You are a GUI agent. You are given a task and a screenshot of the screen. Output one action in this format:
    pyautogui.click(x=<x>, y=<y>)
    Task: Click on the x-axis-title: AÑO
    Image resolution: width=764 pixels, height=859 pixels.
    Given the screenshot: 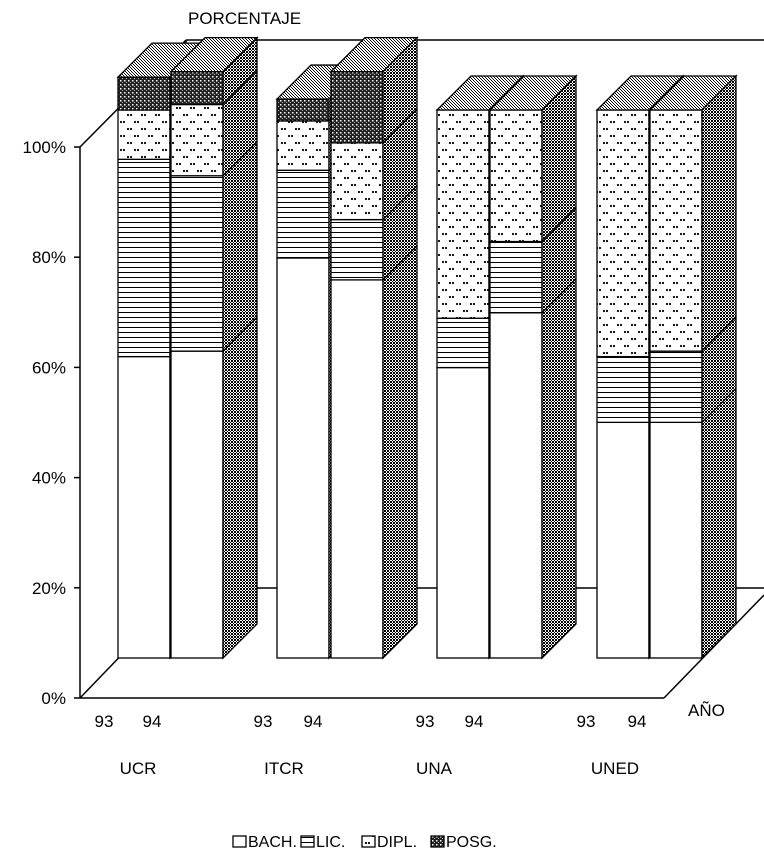 What is the action you would take?
    pyautogui.click(x=706, y=710)
    